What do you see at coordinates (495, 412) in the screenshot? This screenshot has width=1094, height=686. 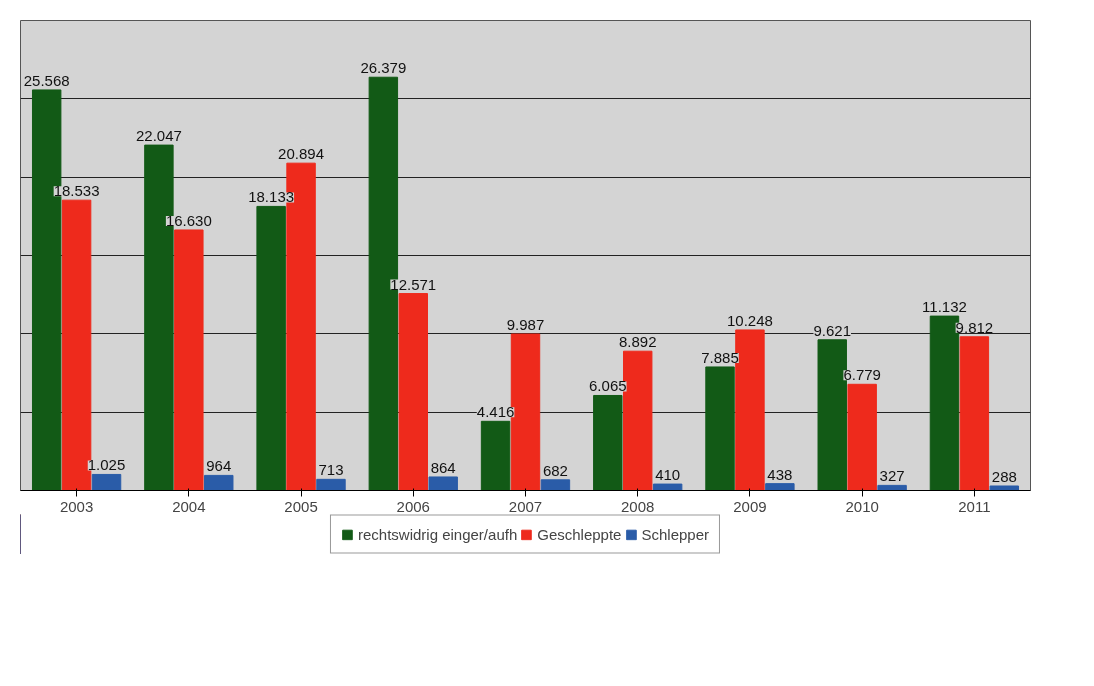 I see `data-label: 4.416` at bounding box center [495, 412].